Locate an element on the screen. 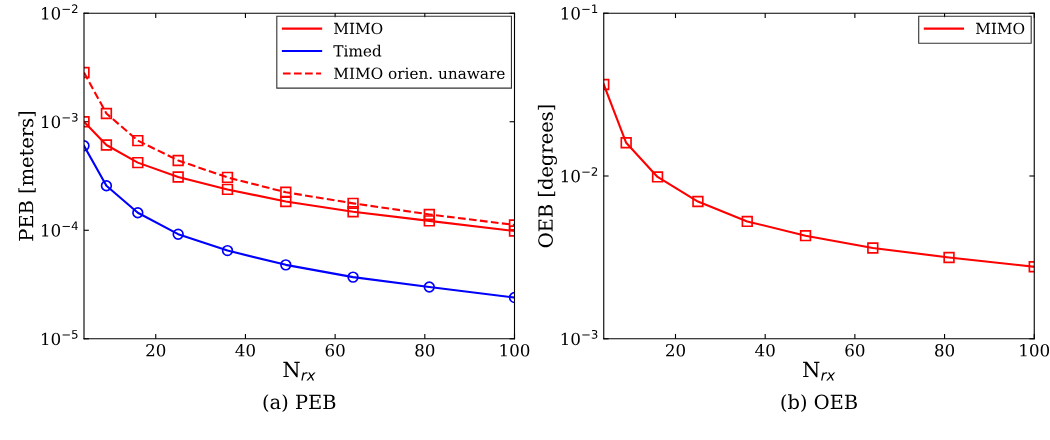 This screenshot has height=440, width=1050. y-axis-title: OEB [degrees] is located at coordinates (547, 176).